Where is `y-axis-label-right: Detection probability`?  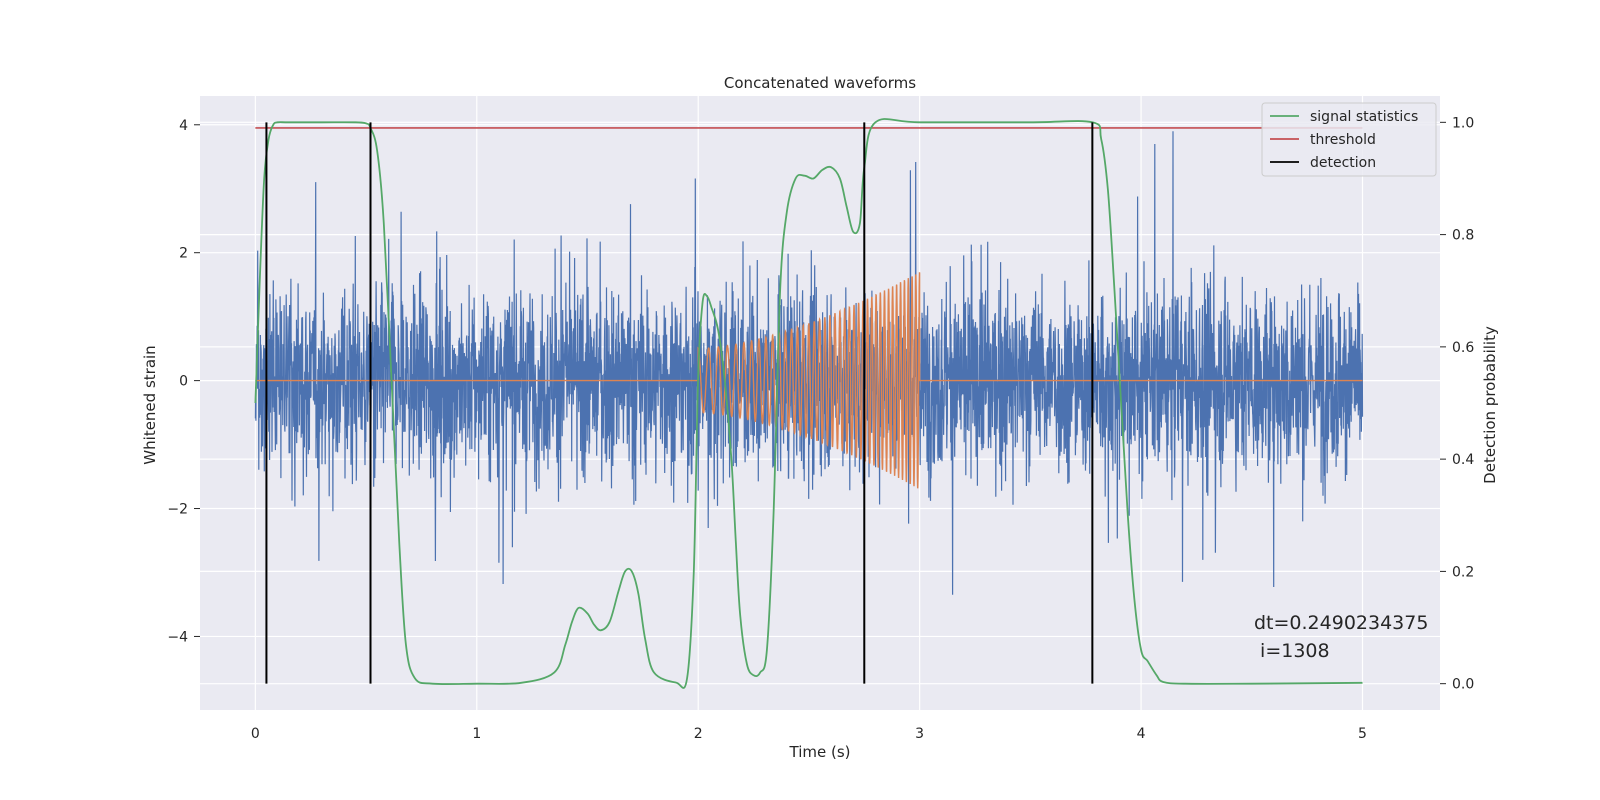 y-axis-label-right: Detection probability is located at coordinates (1490, 405).